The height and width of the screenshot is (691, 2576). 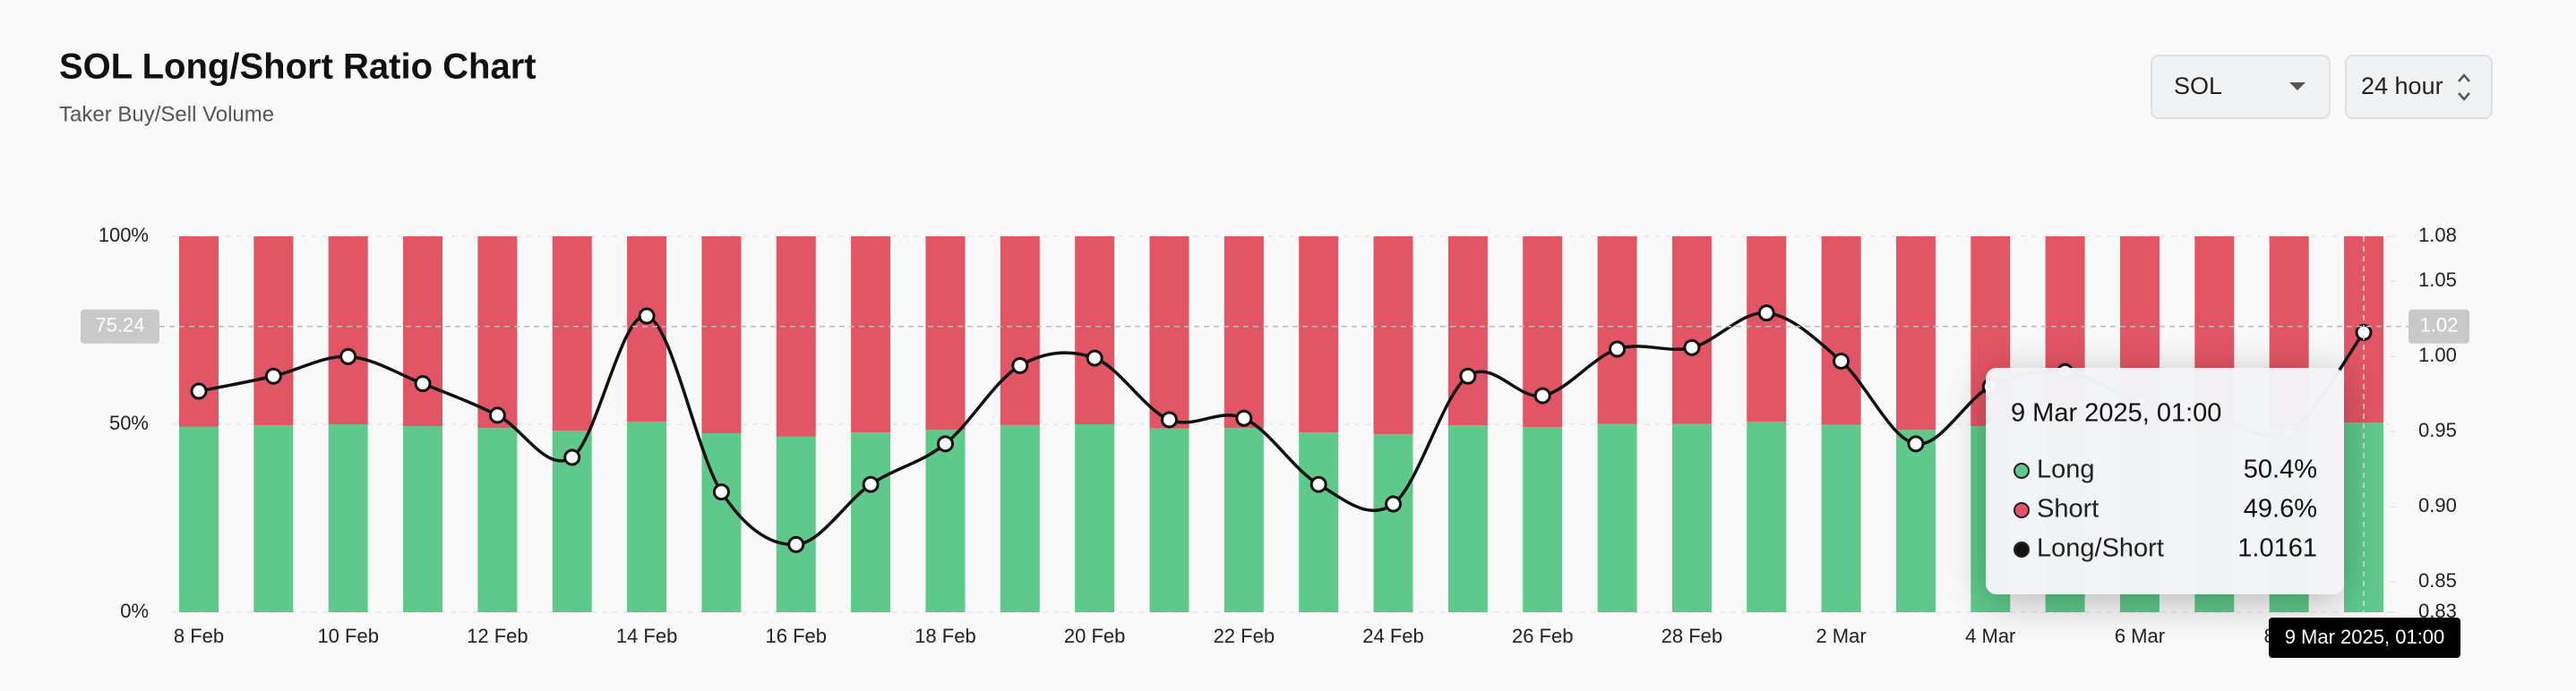 What do you see at coordinates (2066, 470) in the screenshot?
I see `legend-name: Long` at bounding box center [2066, 470].